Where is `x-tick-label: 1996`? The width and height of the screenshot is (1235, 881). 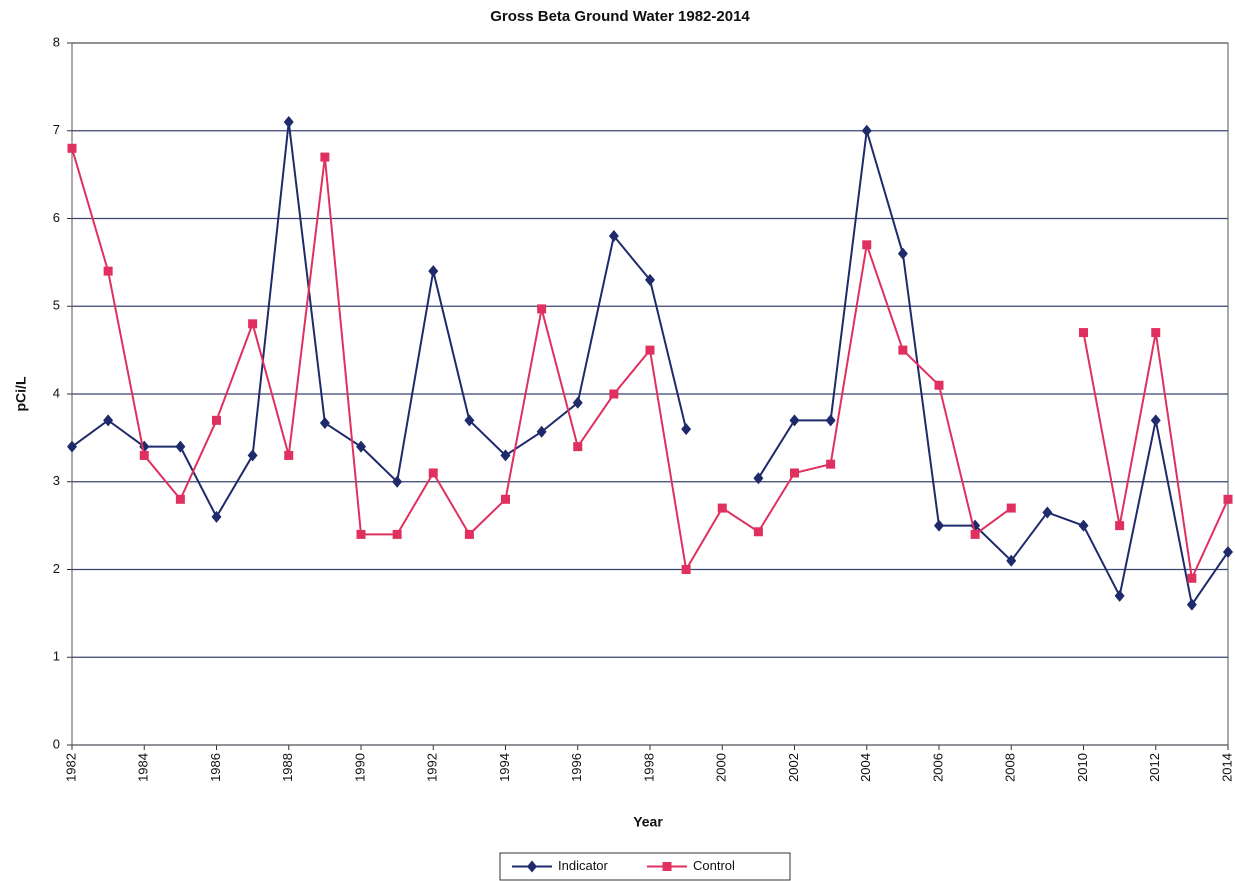 x-tick-label: 1996 is located at coordinates (576, 767).